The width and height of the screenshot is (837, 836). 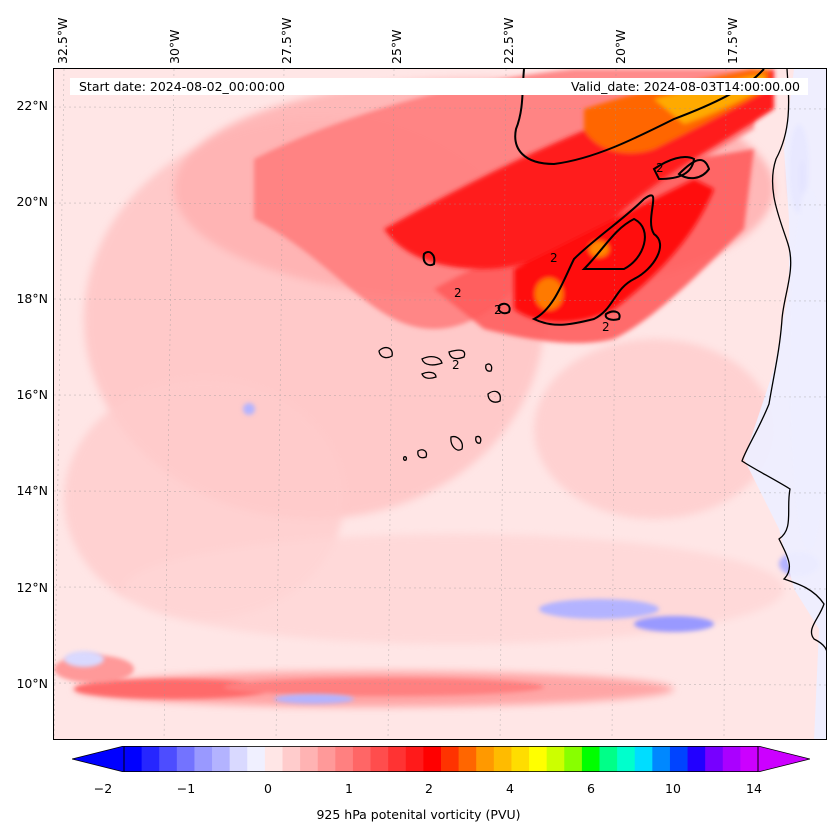 What do you see at coordinates (103, 788) in the screenshot?
I see `colorbar-tick: −2` at bounding box center [103, 788].